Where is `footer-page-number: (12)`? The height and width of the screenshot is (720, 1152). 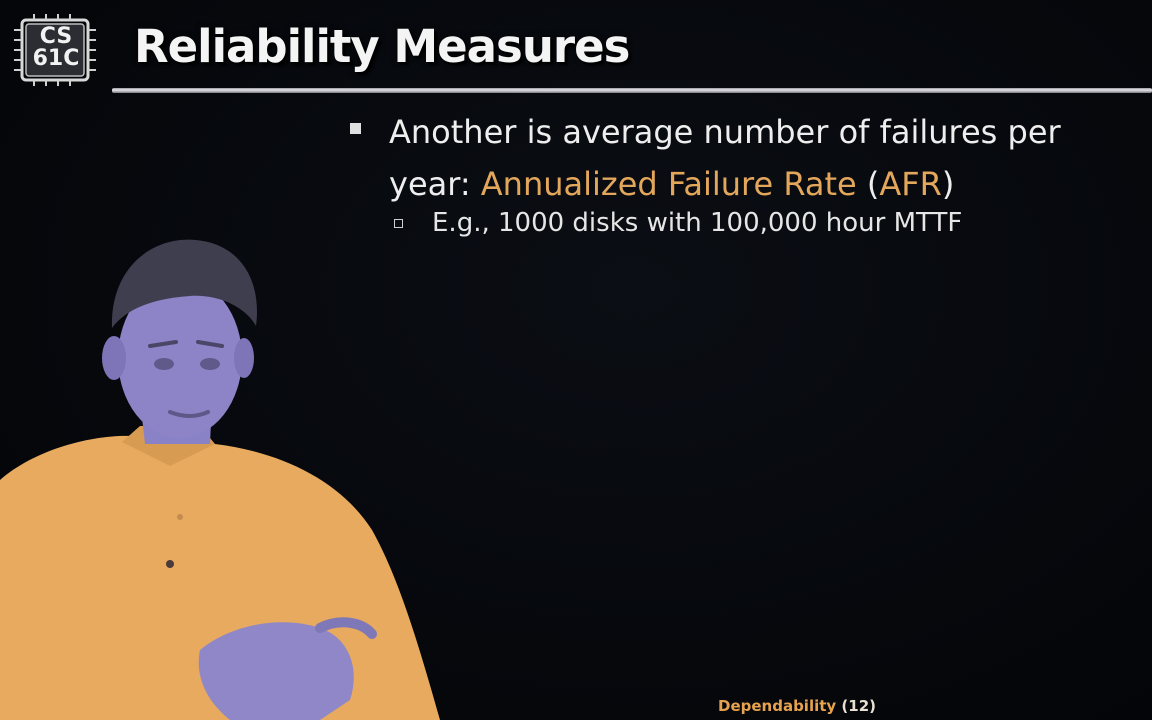 footer-page-number: (12) is located at coordinates (856, 706).